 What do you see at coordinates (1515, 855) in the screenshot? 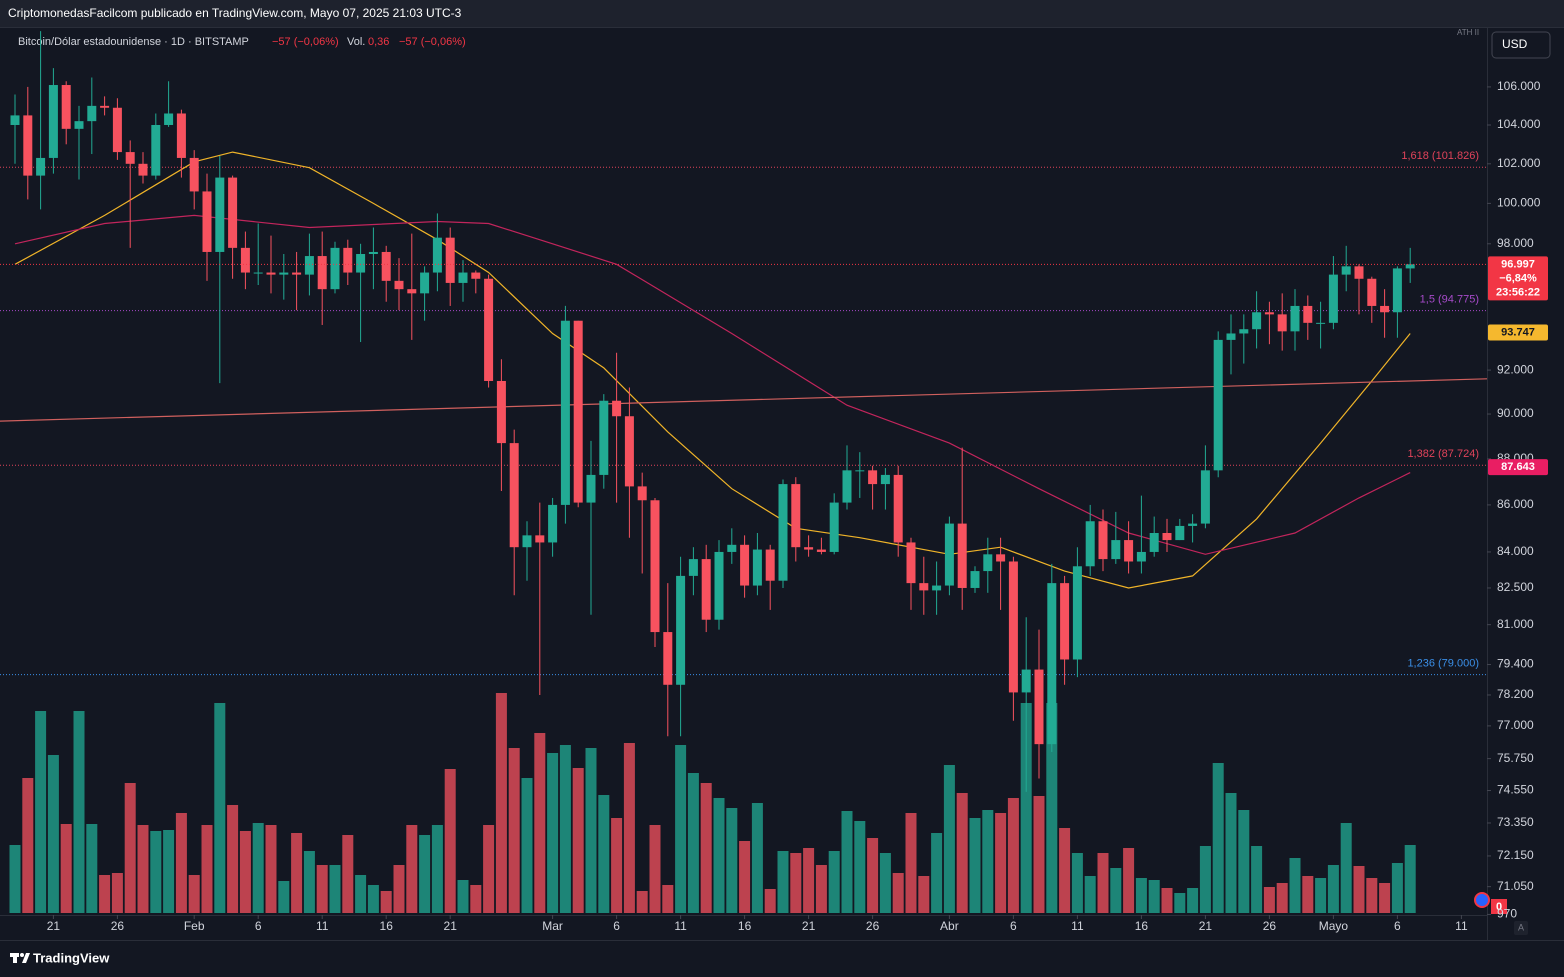
I see `y-tick-label: 72.150` at bounding box center [1515, 855].